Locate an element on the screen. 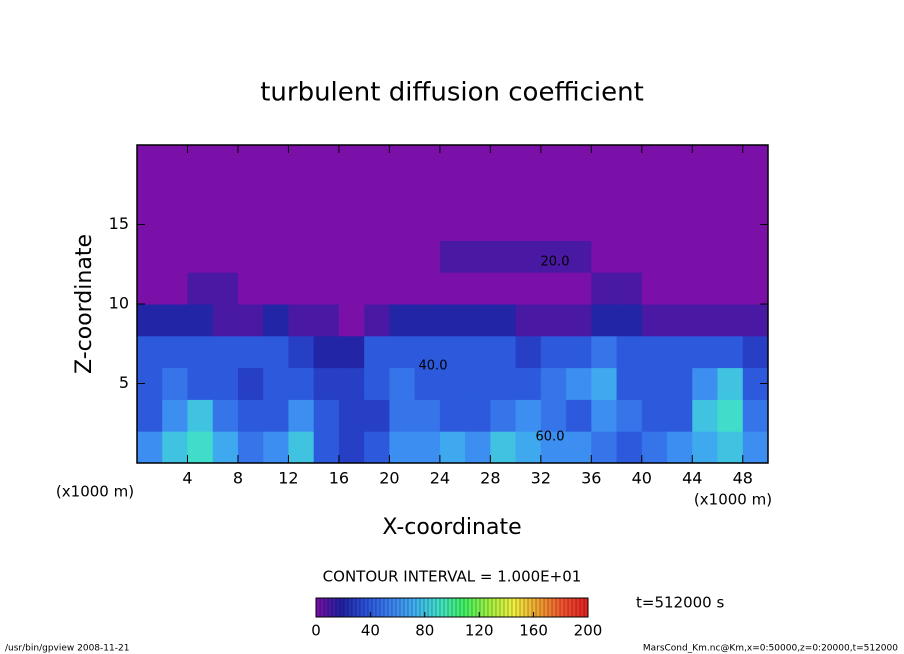  colorbar-frame is located at coordinates (452, 607).